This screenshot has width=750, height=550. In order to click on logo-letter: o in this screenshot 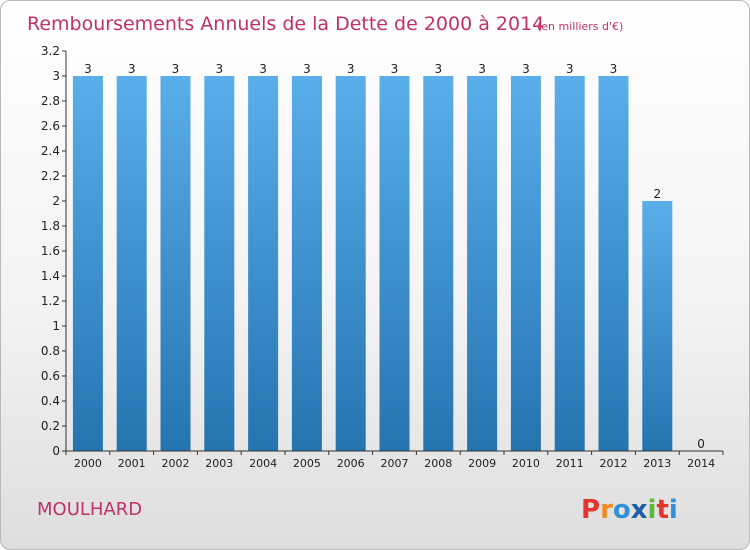, I will do `click(622, 510)`.